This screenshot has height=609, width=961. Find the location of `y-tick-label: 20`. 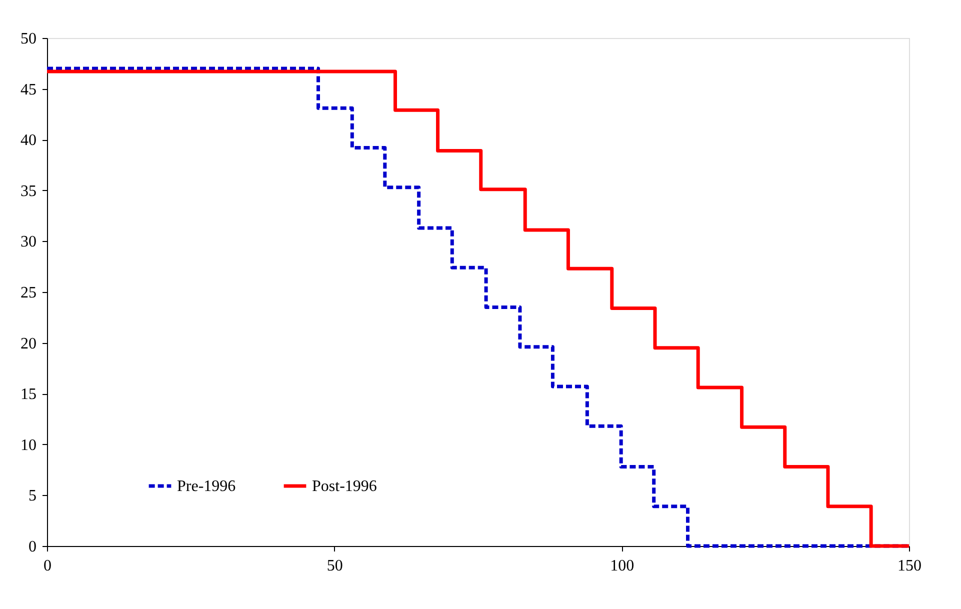

y-tick-label: 20 is located at coordinates (28, 343).